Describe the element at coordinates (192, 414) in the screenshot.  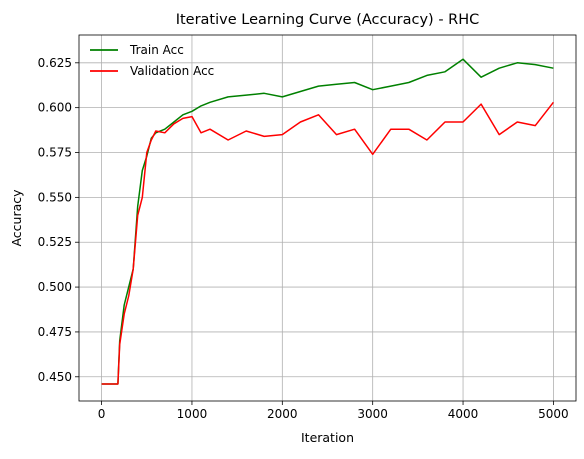
I see `x-tick-label: 1000` at that location.